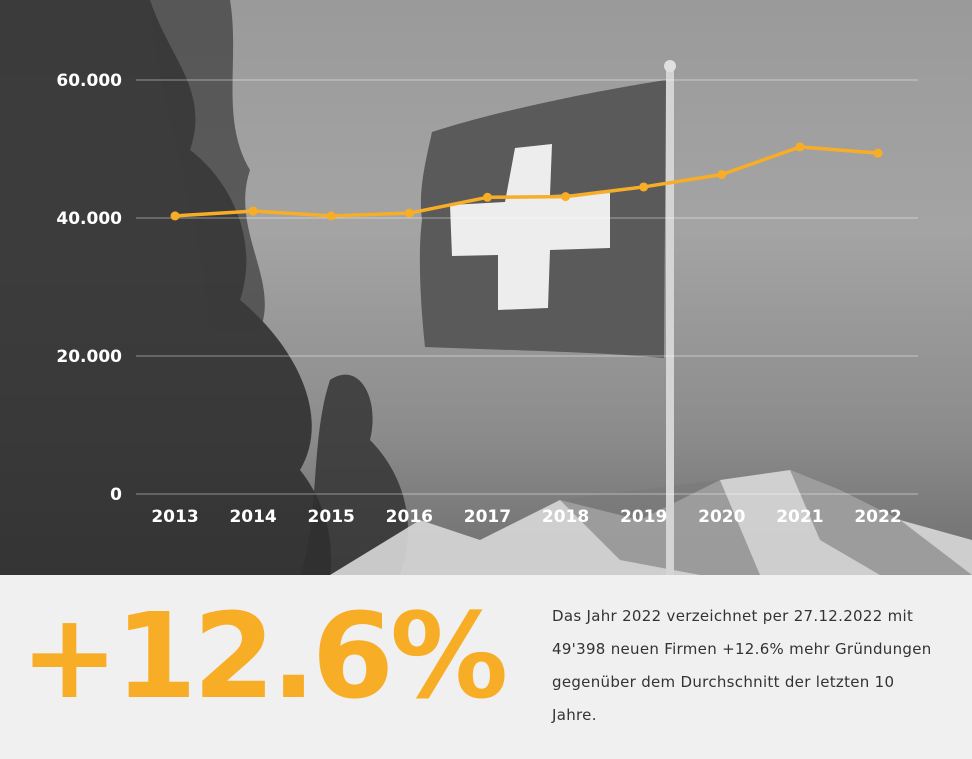  Describe the element at coordinates (409, 517) in the screenshot. I see `x-tick-label: 2016` at that location.